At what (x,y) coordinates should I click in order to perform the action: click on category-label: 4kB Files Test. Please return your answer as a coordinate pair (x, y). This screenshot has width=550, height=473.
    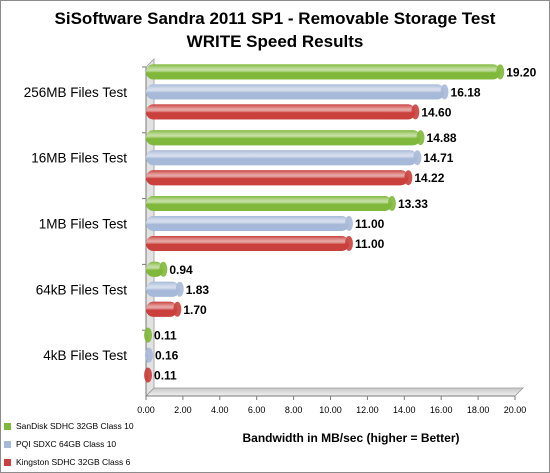
    Looking at the image, I should click on (85, 355).